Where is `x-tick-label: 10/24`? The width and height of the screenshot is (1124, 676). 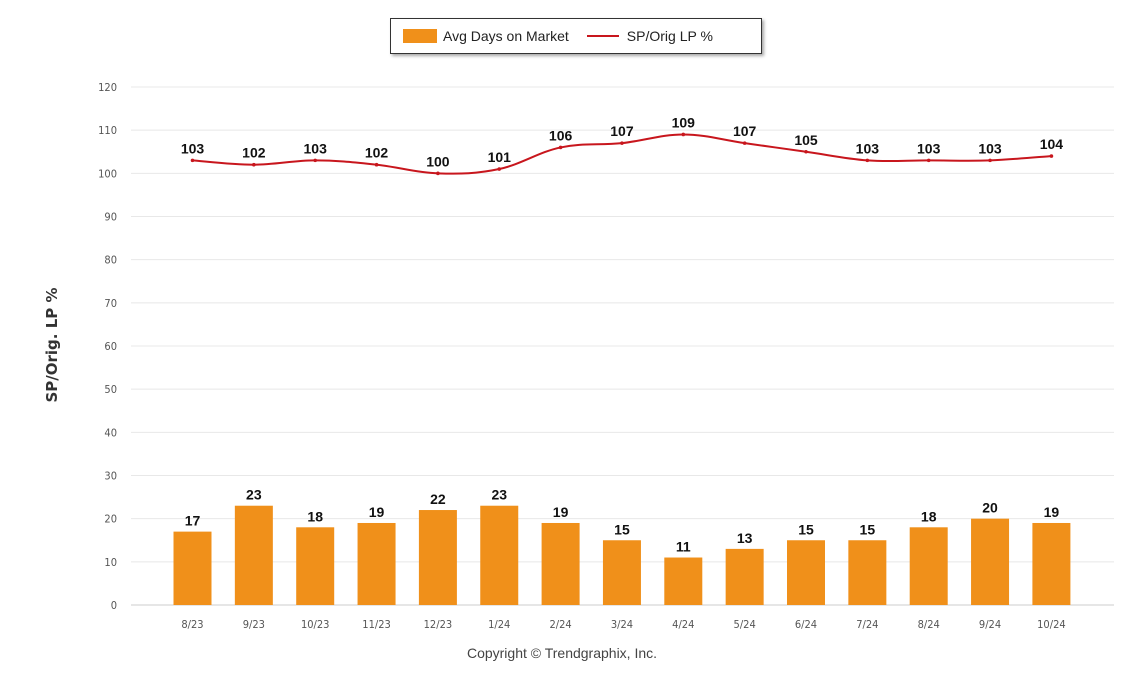 x-tick-label: 10/24 is located at coordinates (1051, 624).